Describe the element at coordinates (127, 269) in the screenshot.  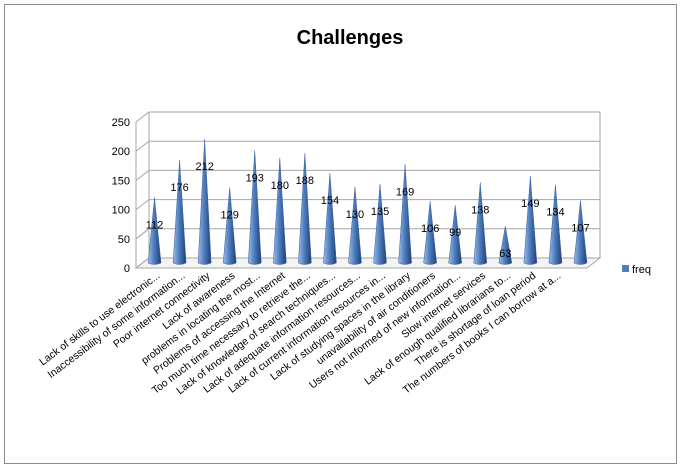
I see `y-tick-label: 0` at that location.